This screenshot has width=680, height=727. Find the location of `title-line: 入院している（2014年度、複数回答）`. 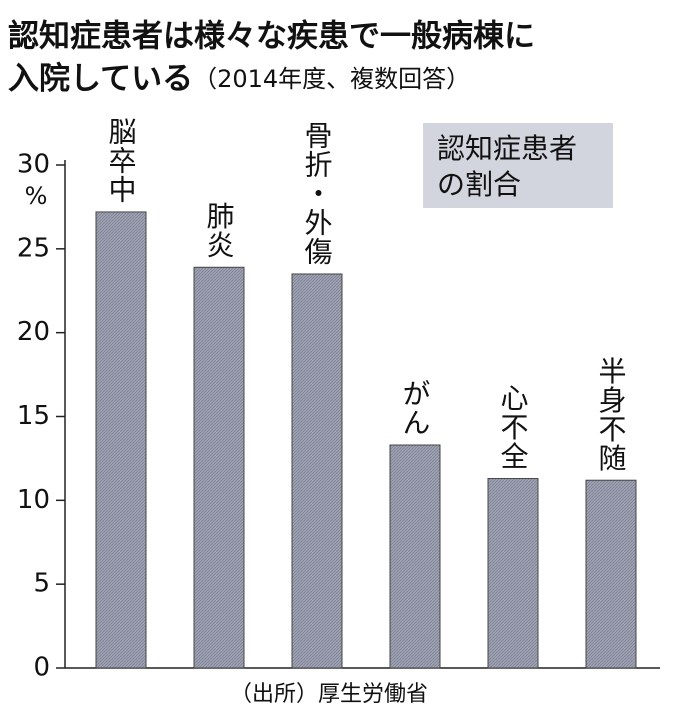

title-line: 入院している（2014年度、複数回答） is located at coordinates (239, 79).